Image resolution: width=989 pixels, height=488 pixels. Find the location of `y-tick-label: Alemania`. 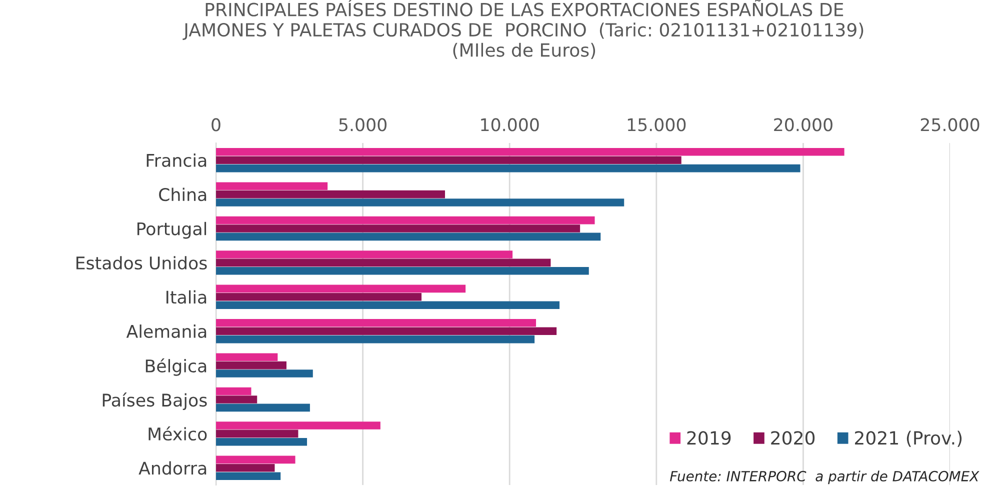

y-tick-label: Alemania is located at coordinates (166, 331).